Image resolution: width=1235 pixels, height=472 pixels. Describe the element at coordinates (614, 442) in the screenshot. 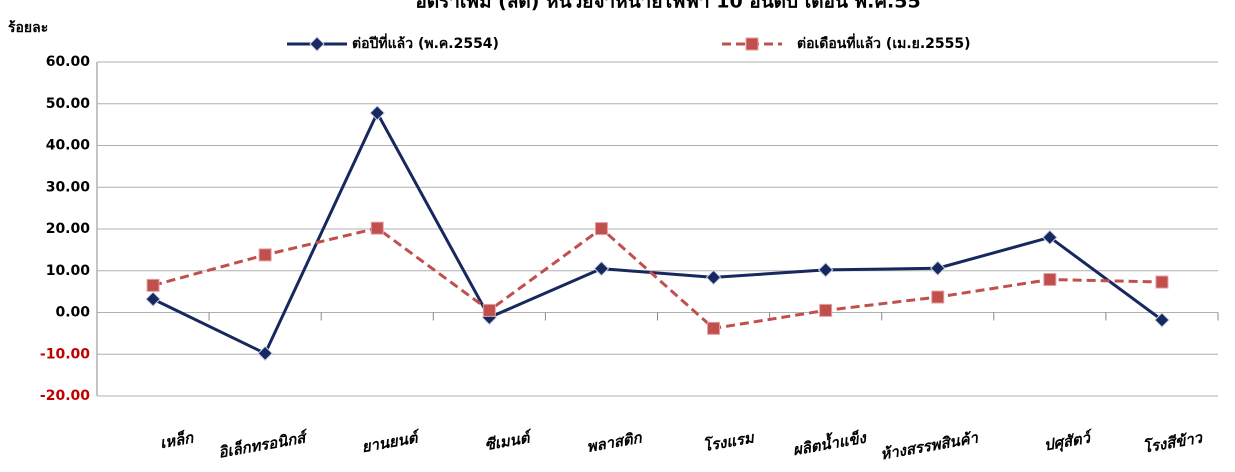

I see `x-tick-label: พลาสติก` at that location.